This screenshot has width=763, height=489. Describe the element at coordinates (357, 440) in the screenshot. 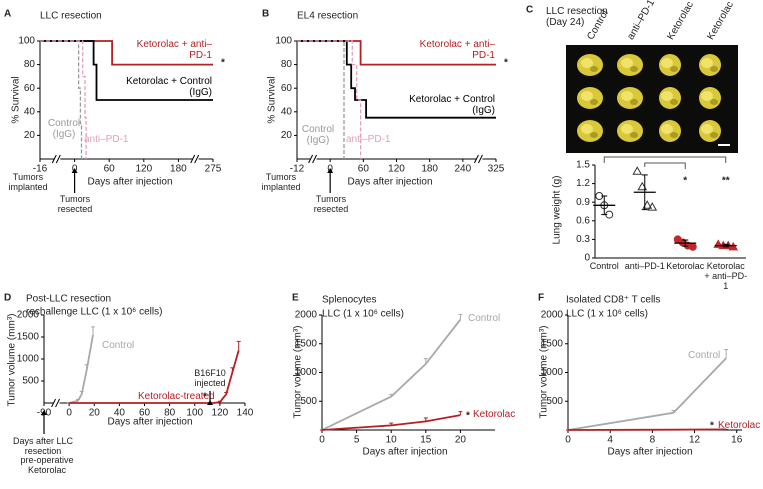

I see `x-tick-label: 5` at that location.